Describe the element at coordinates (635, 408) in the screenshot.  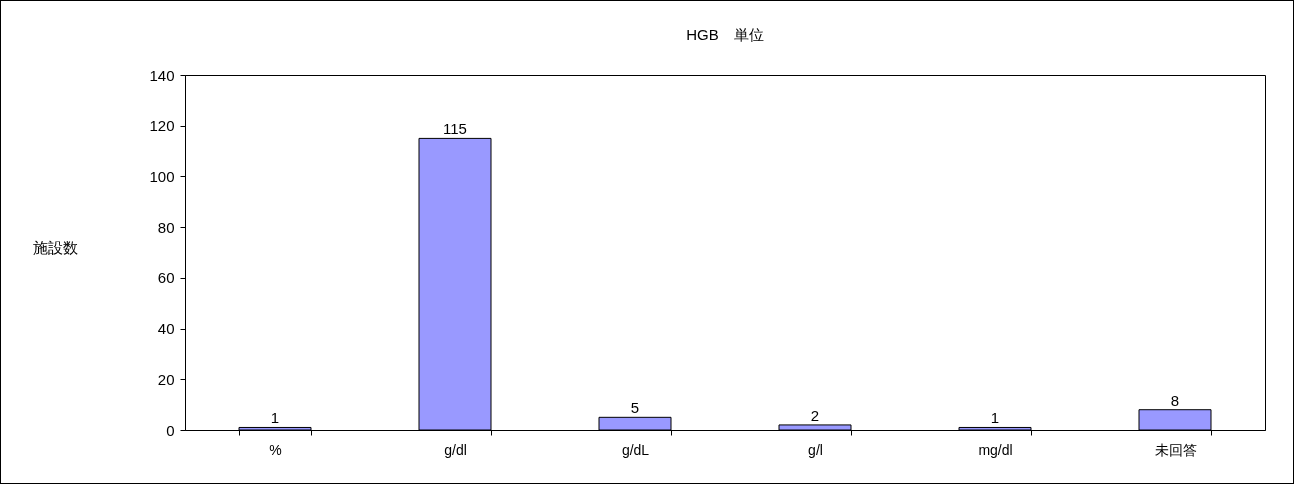
I see `data-label: 5` at that location.